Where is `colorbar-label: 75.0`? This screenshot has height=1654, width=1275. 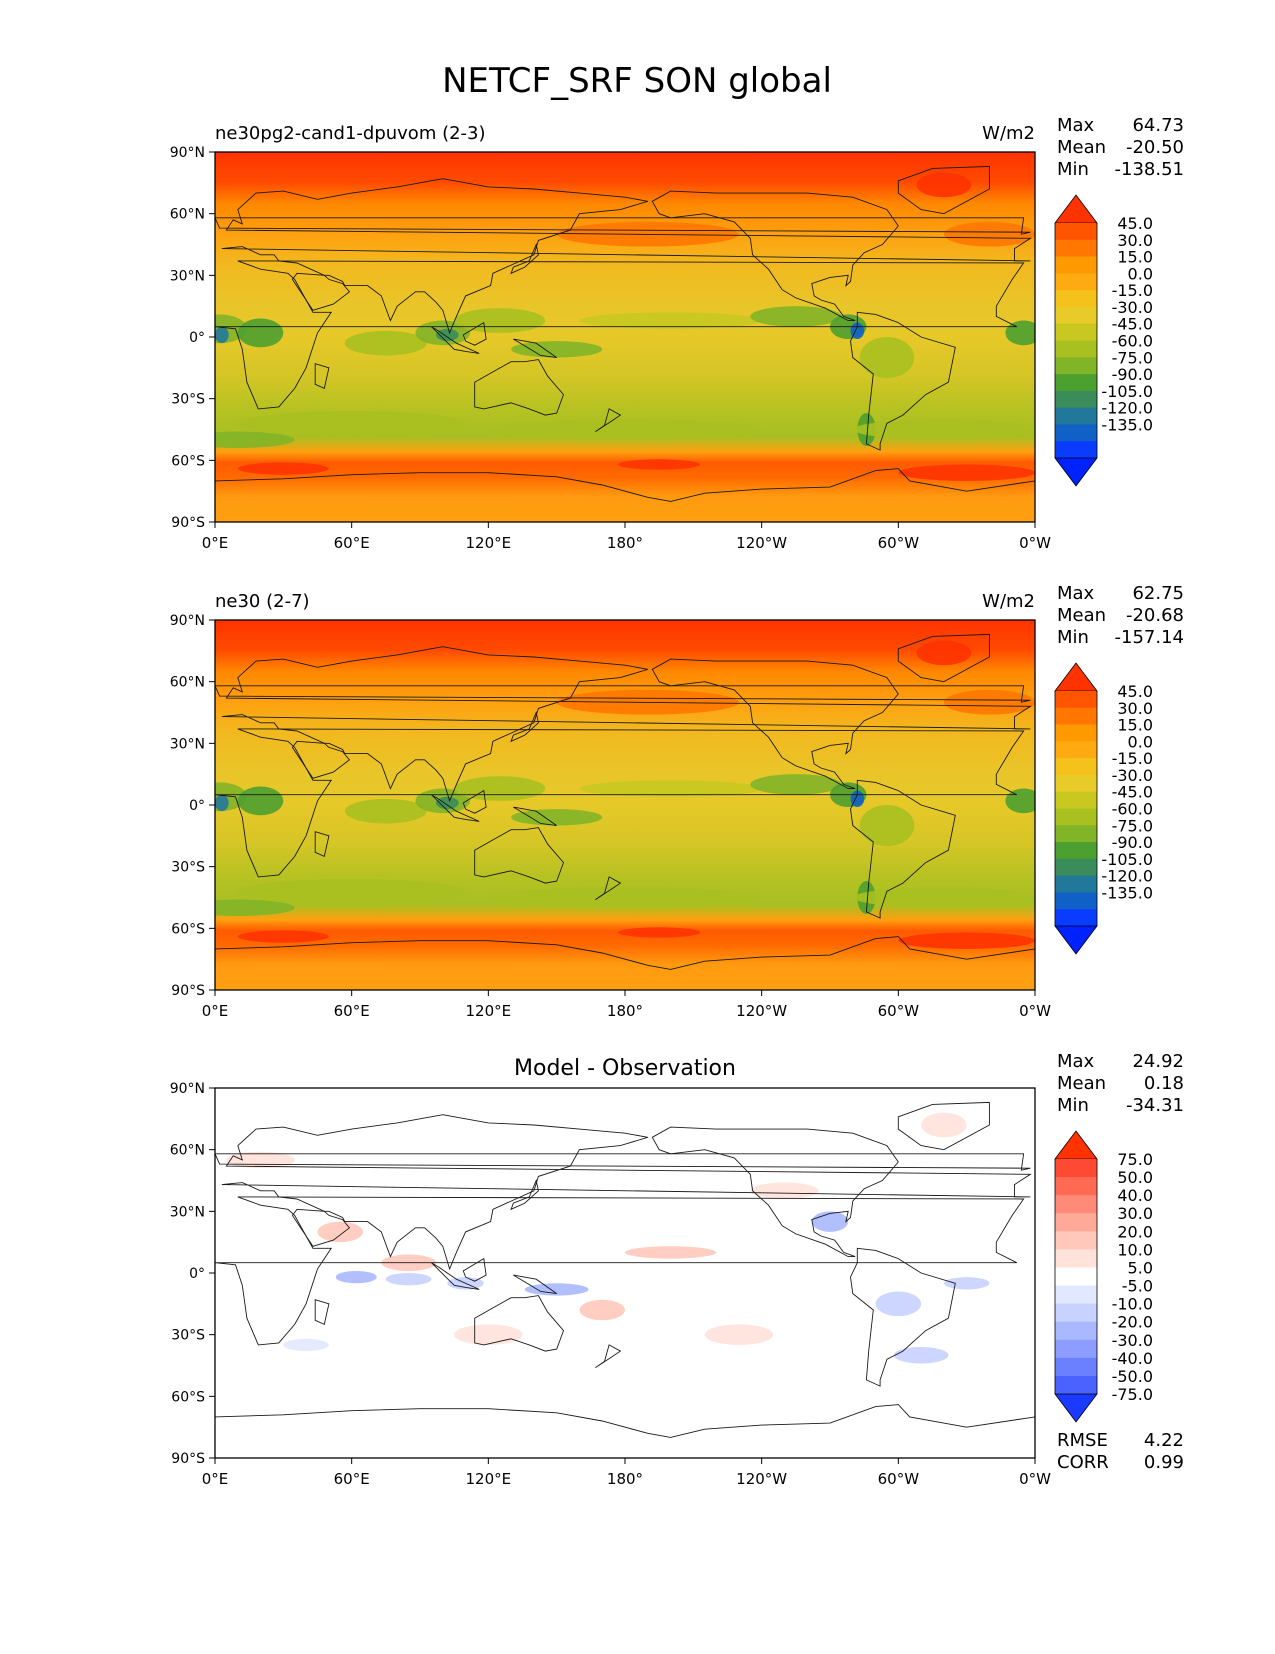
colorbar-label: 75.0 is located at coordinates (1135, 1159).